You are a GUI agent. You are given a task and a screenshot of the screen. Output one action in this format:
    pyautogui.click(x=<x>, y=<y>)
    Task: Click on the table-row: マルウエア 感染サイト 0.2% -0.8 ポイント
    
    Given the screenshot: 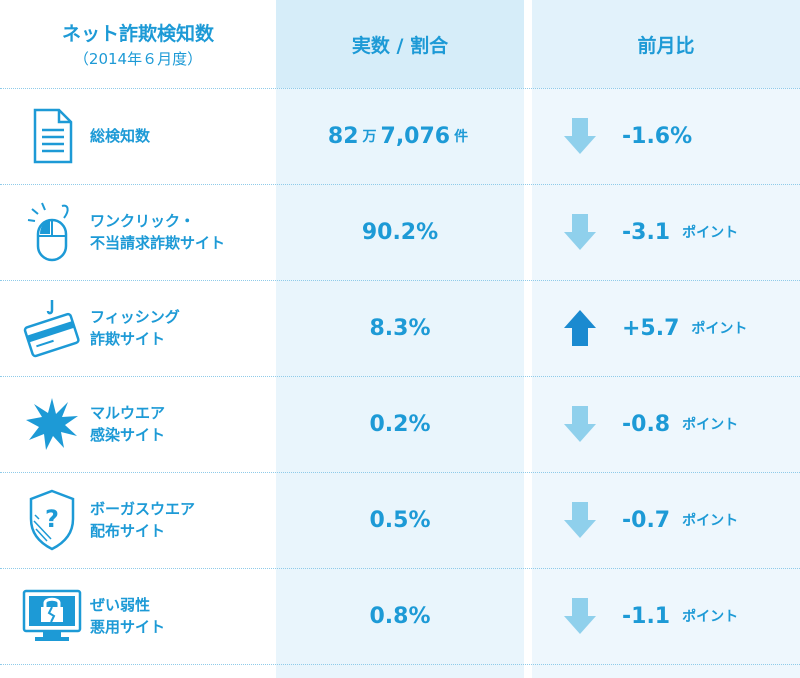 What is the action you would take?
    pyautogui.click(x=400, y=424)
    